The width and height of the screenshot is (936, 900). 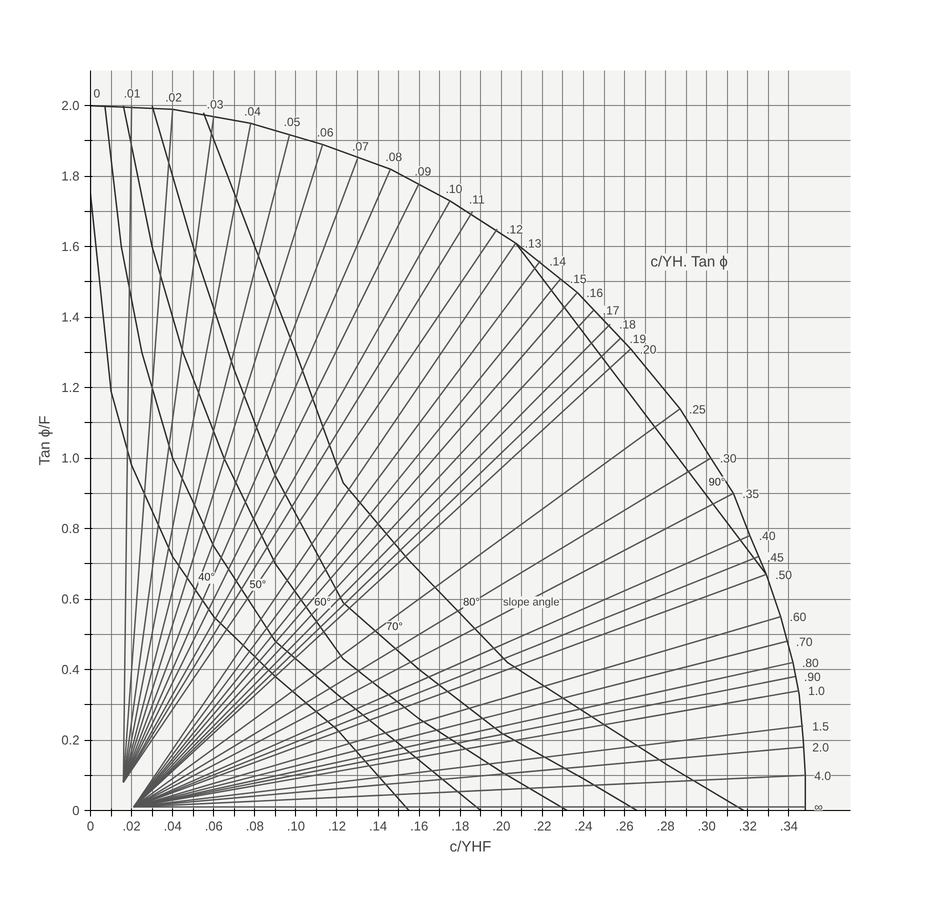 What do you see at coordinates (533, 243) in the screenshot?
I see `annotation: .13` at bounding box center [533, 243].